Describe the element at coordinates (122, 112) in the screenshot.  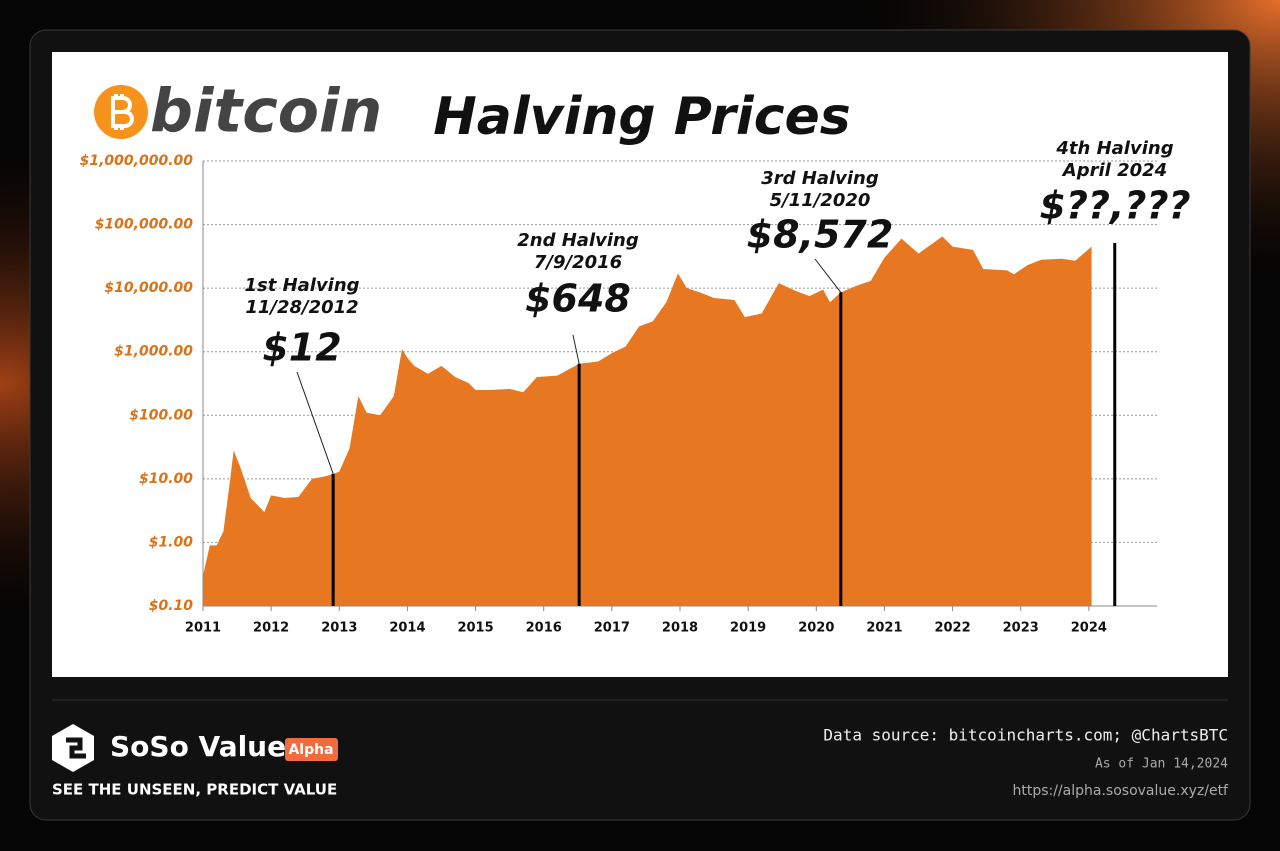
I see `logo-glyph` at that location.